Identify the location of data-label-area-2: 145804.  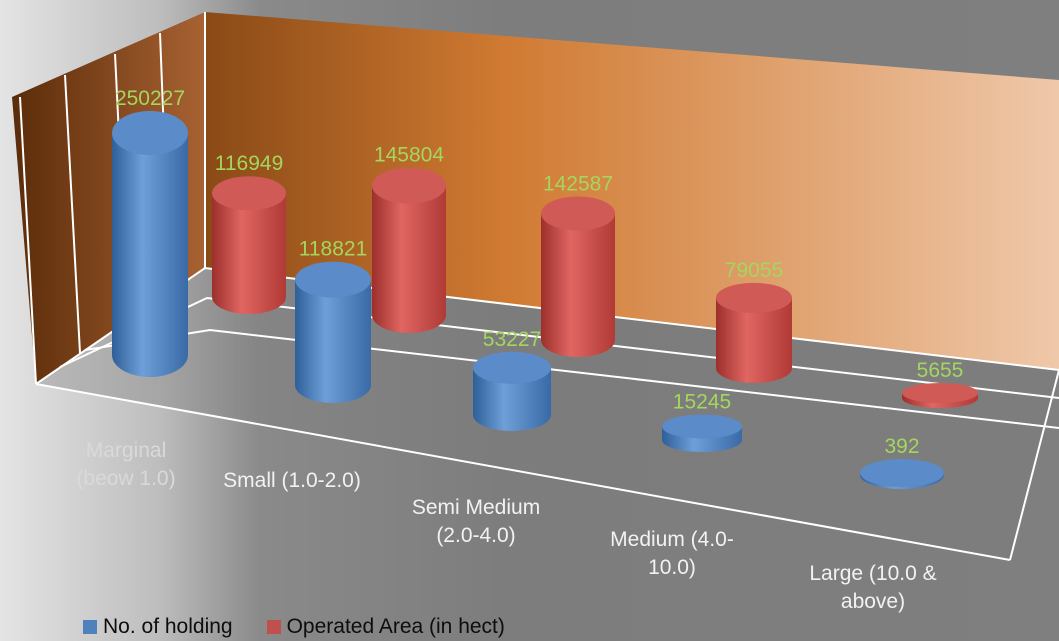
(409, 155).